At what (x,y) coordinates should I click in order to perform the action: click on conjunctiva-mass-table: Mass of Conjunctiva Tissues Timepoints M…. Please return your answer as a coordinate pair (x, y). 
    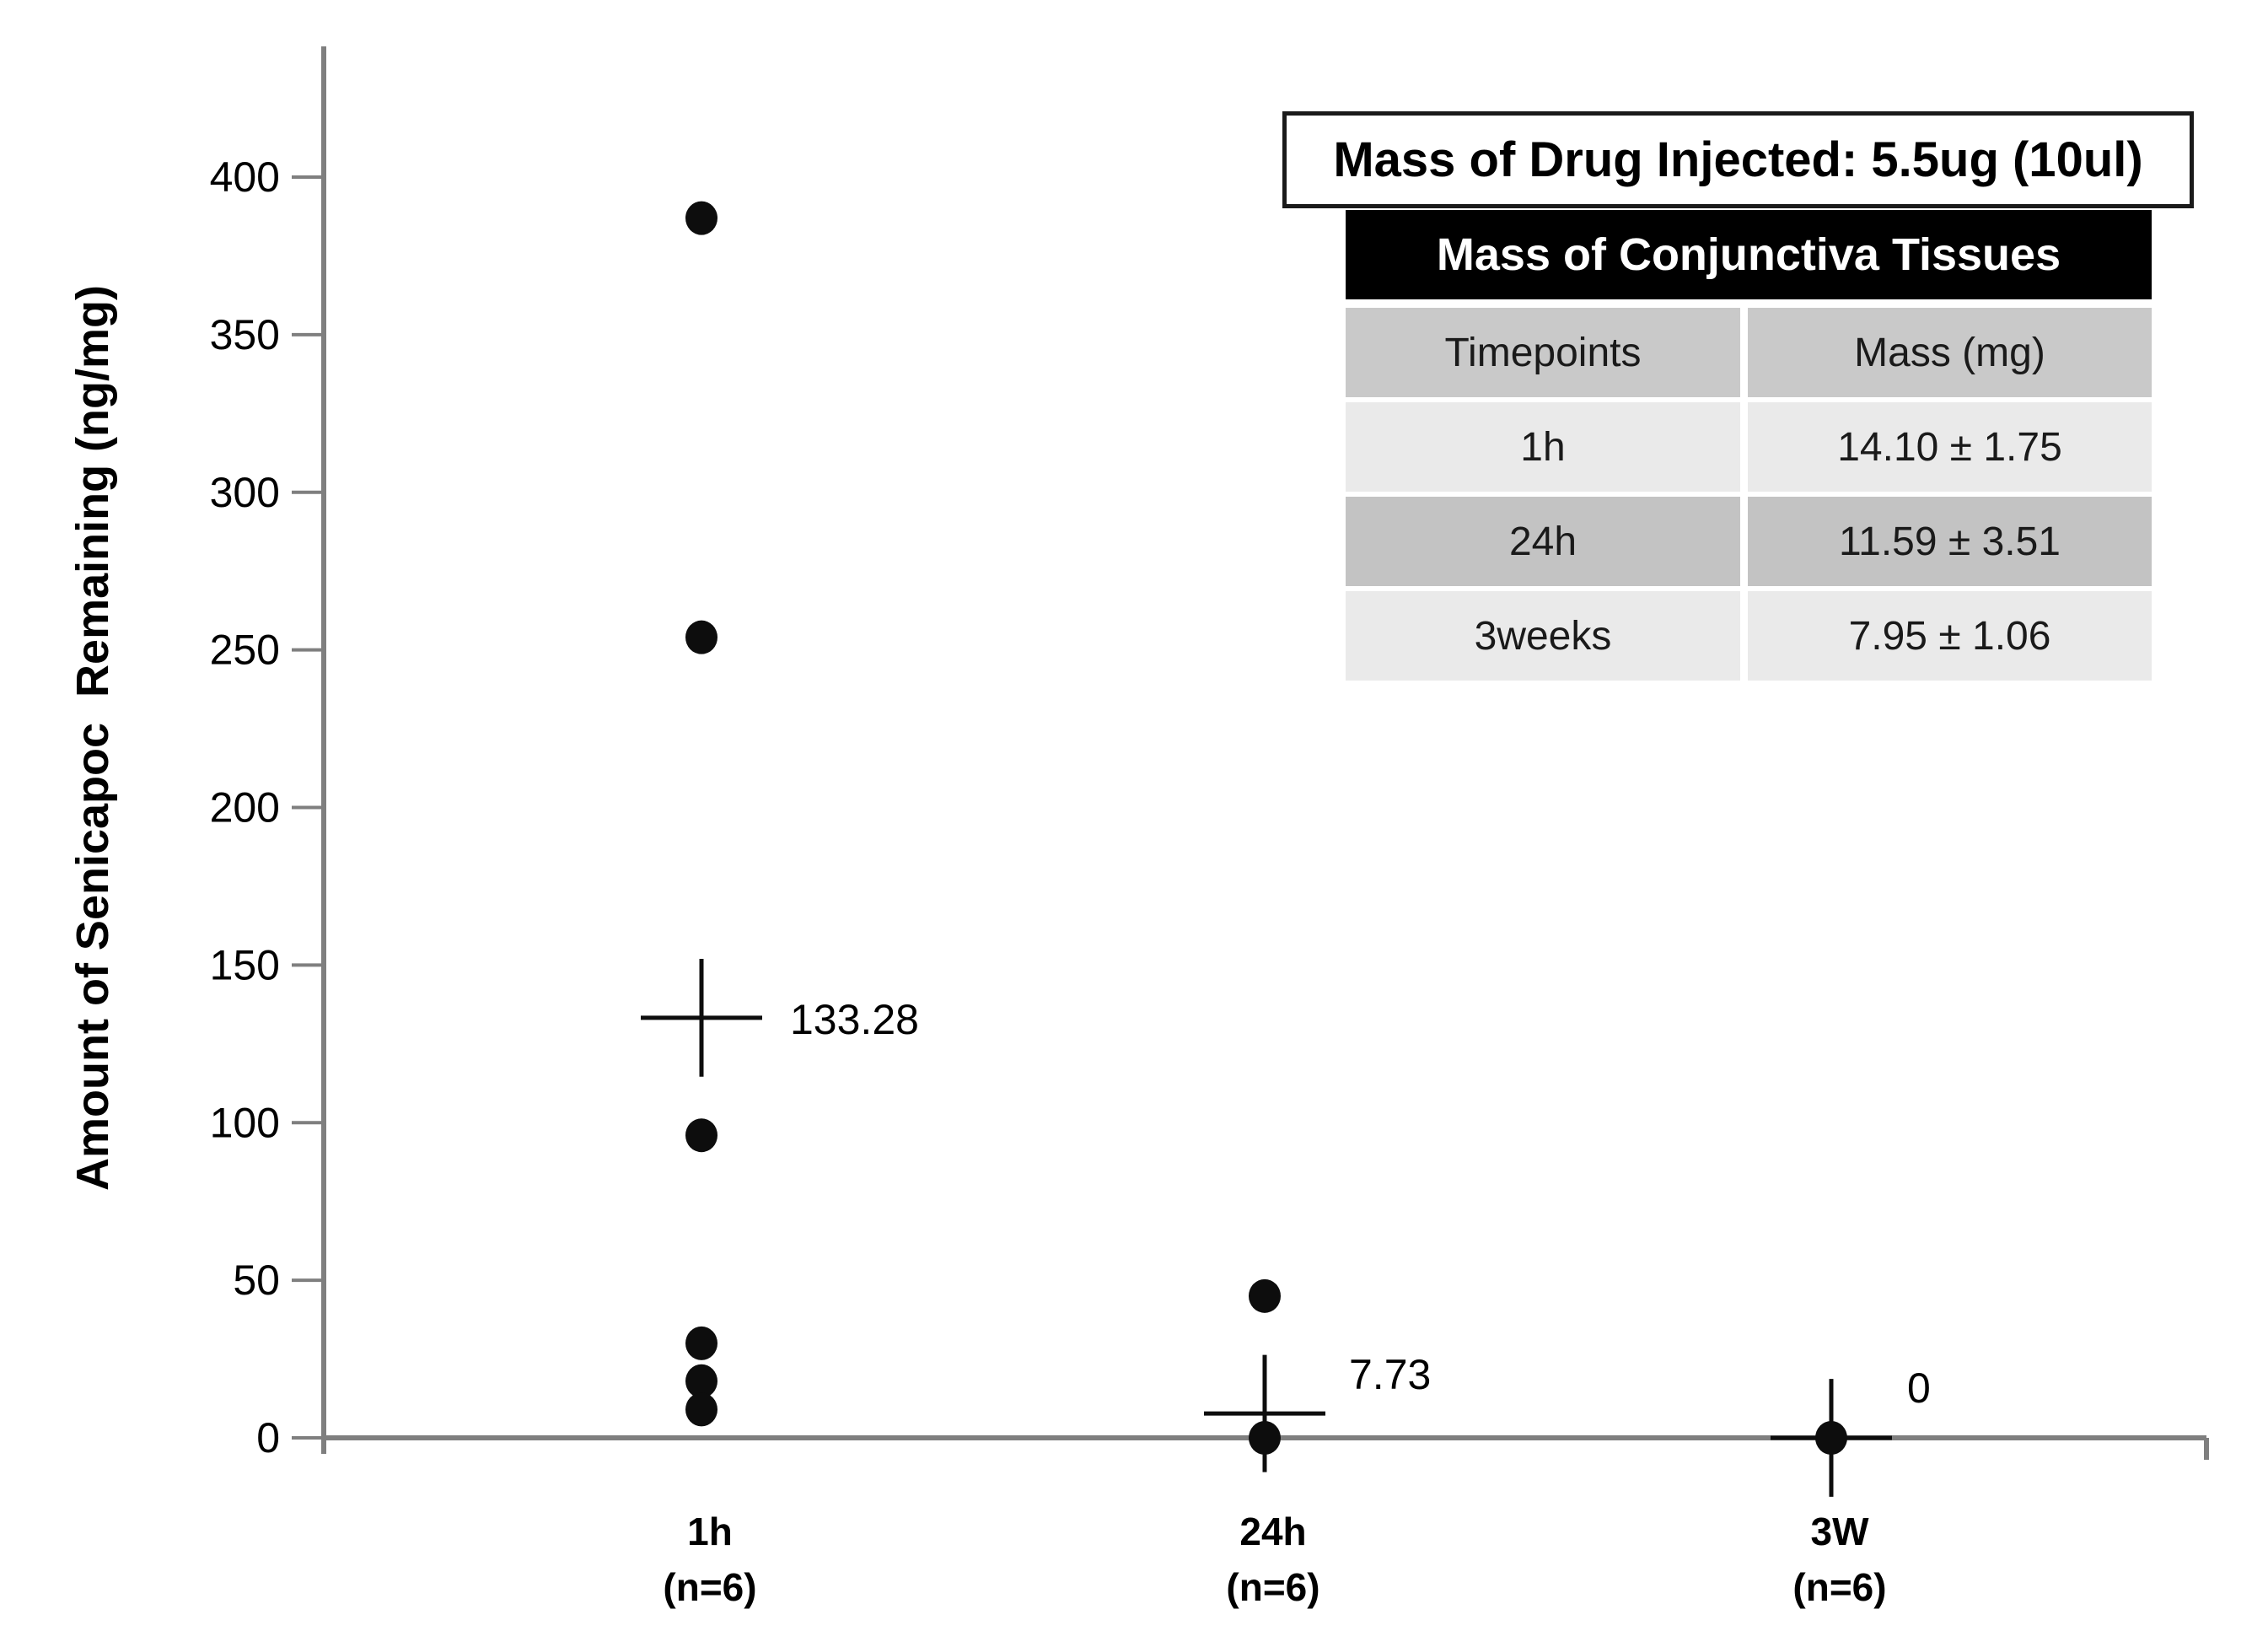
    Looking at the image, I should click on (1749, 445).